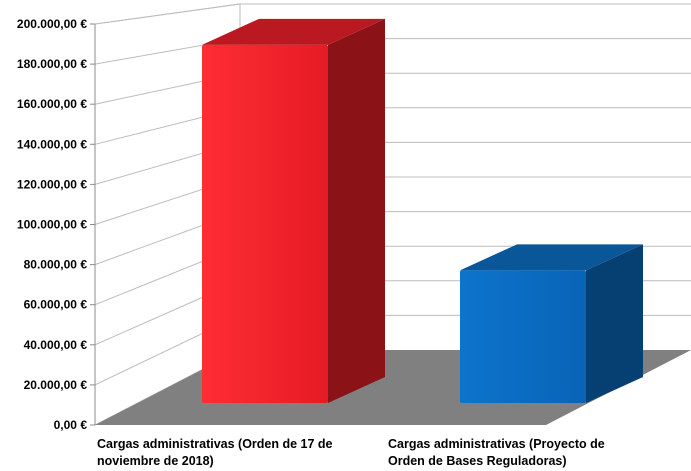 The image size is (691, 471). What do you see at coordinates (392, 14) in the screenshot?
I see `gridline` at bounding box center [392, 14].